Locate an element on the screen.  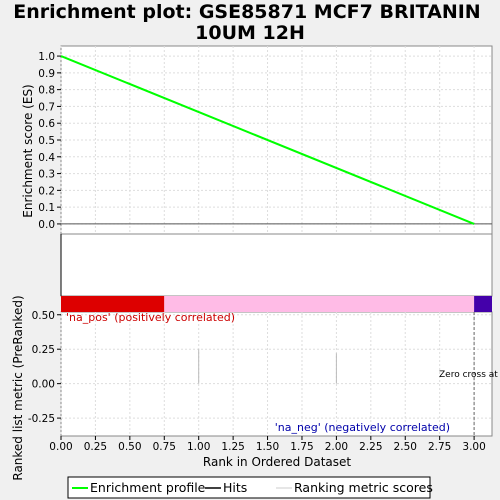
legend-box is located at coordinates (249, 487).